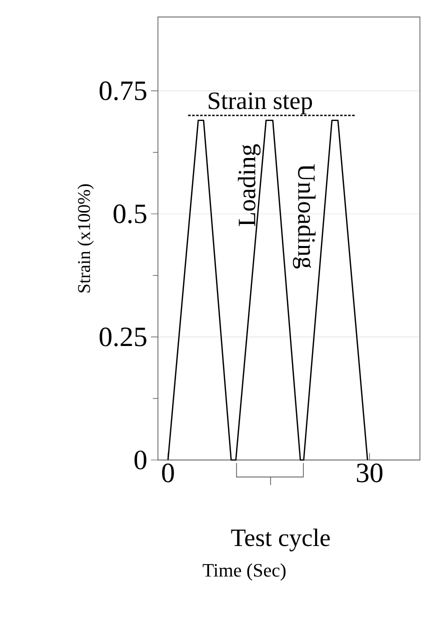 Image resolution: width=431 pixels, height=617 pixels. What do you see at coordinates (140, 460) in the screenshot?
I see `y-tick-label: 0` at bounding box center [140, 460].